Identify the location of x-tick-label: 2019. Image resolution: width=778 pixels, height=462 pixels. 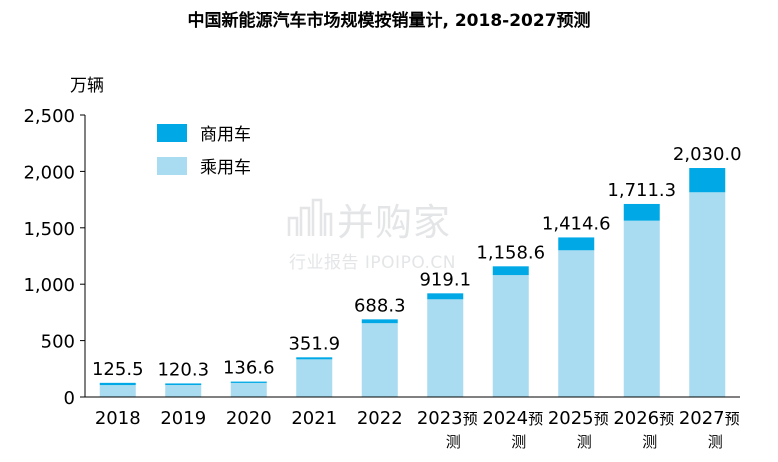
(183, 418).